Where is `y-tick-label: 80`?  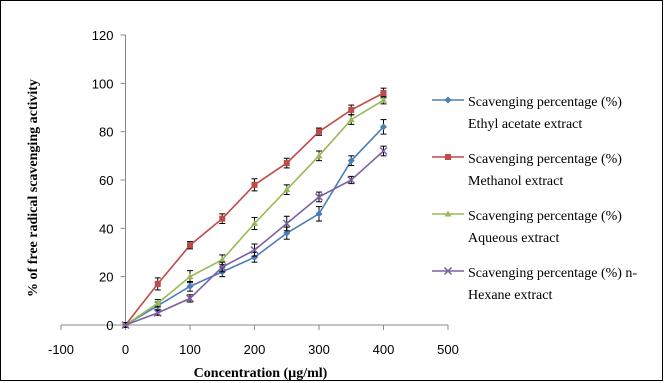 y-tick-label: 80 is located at coordinates (106, 132).